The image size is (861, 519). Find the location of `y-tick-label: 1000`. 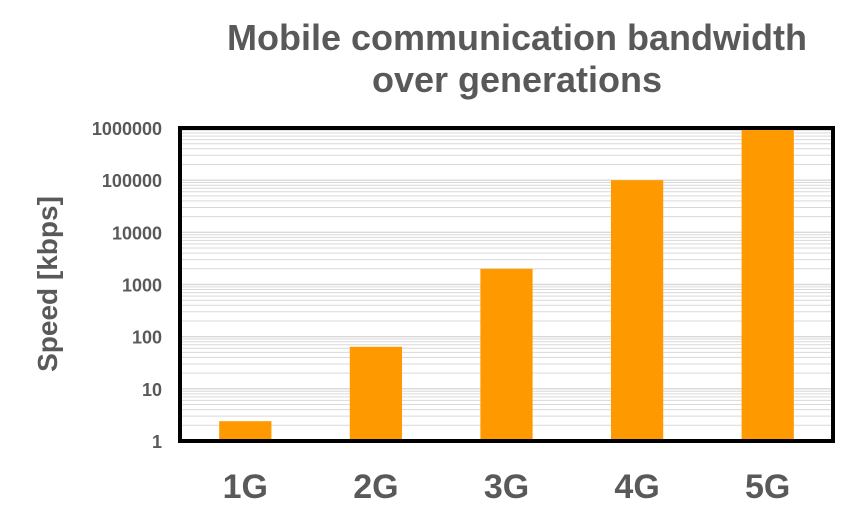

y-tick-label: 1000 is located at coordinates (142, 286).